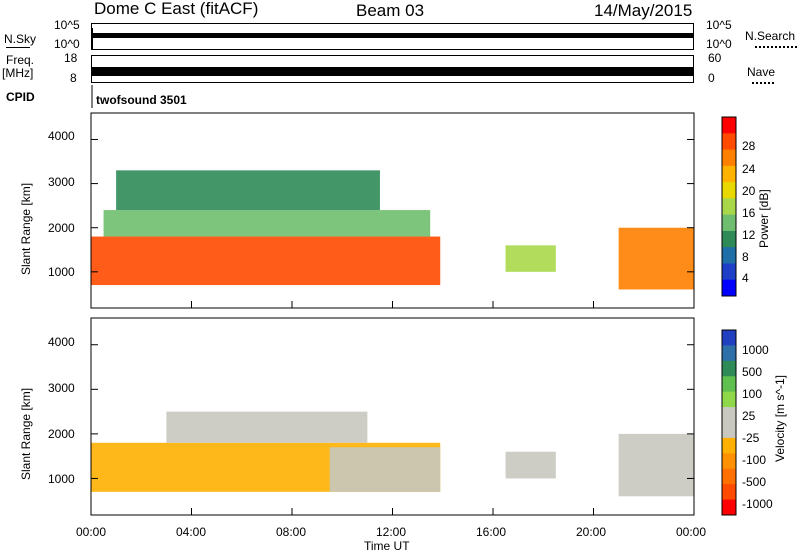 The width and height of the screenshot is (800, 554). Describe the element at coordinates (751, 438) in the screenshot. I see `velocity-cbar-tick-neg25: -25` at that location.